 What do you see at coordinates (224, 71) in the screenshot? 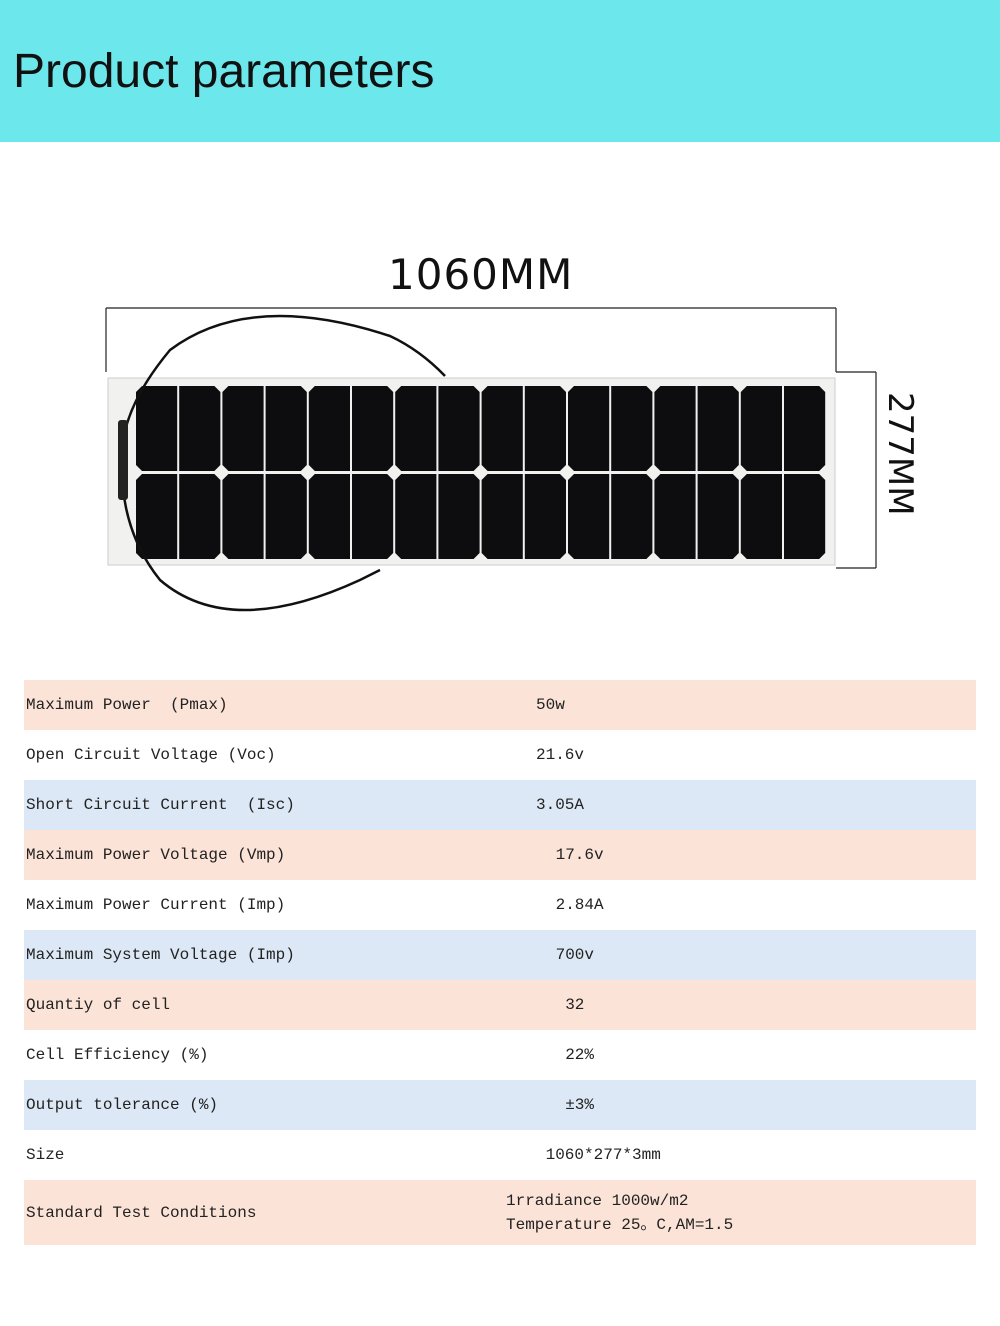
I see `page-title: Product parameters` at bounding box center [224, 71].